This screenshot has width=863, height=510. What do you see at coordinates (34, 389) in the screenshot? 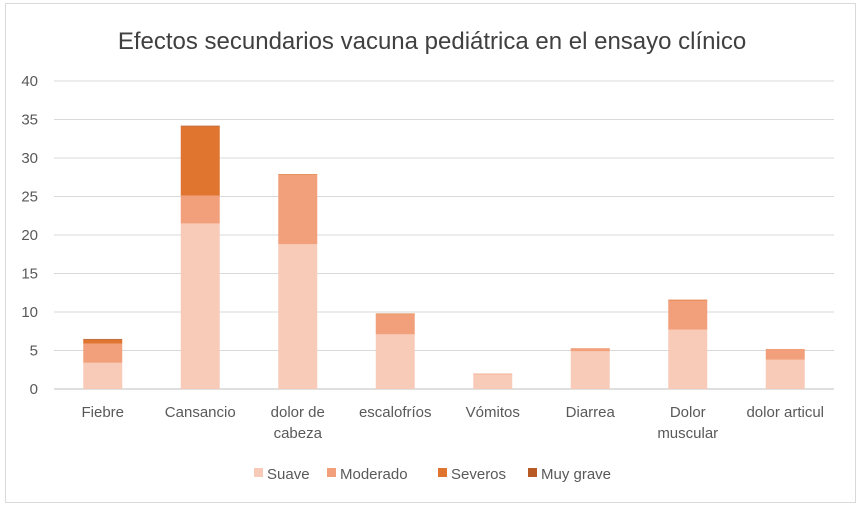
I see `y-tick-label: 0` at bounding box center [34, 389].